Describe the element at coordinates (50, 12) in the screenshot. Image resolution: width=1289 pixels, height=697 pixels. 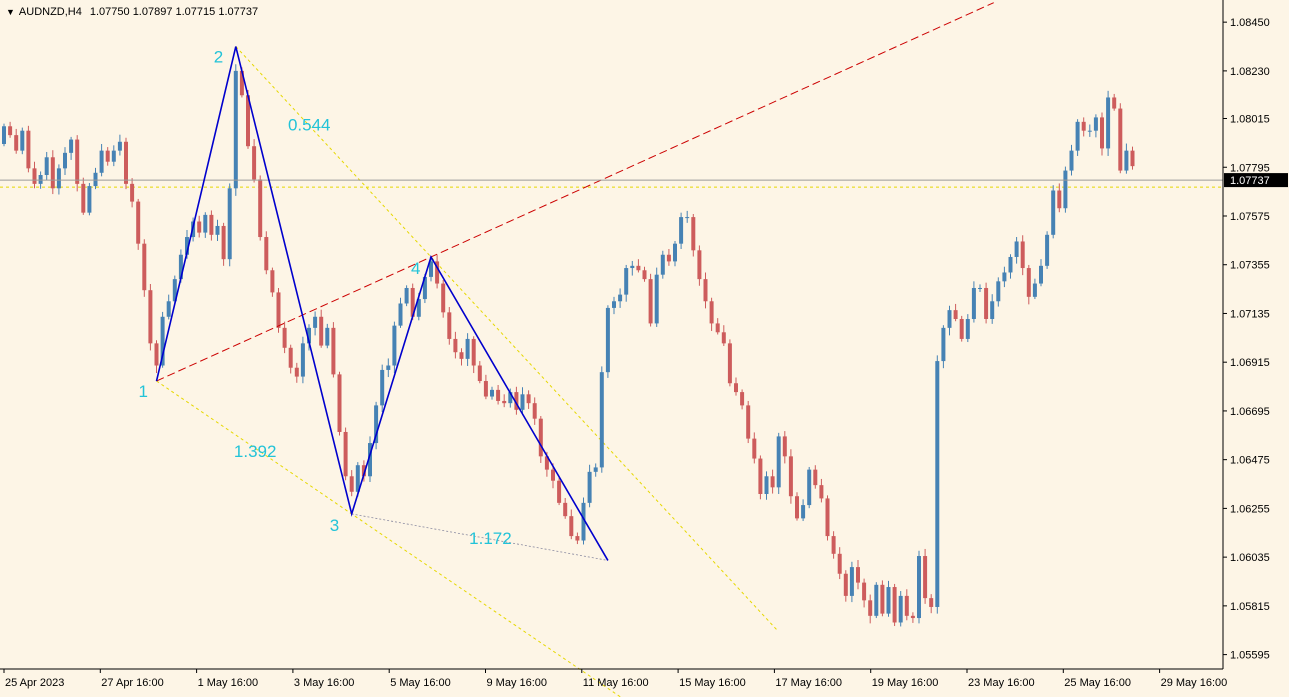
I see `symbol-label: AUDNZD,H4` at that location.